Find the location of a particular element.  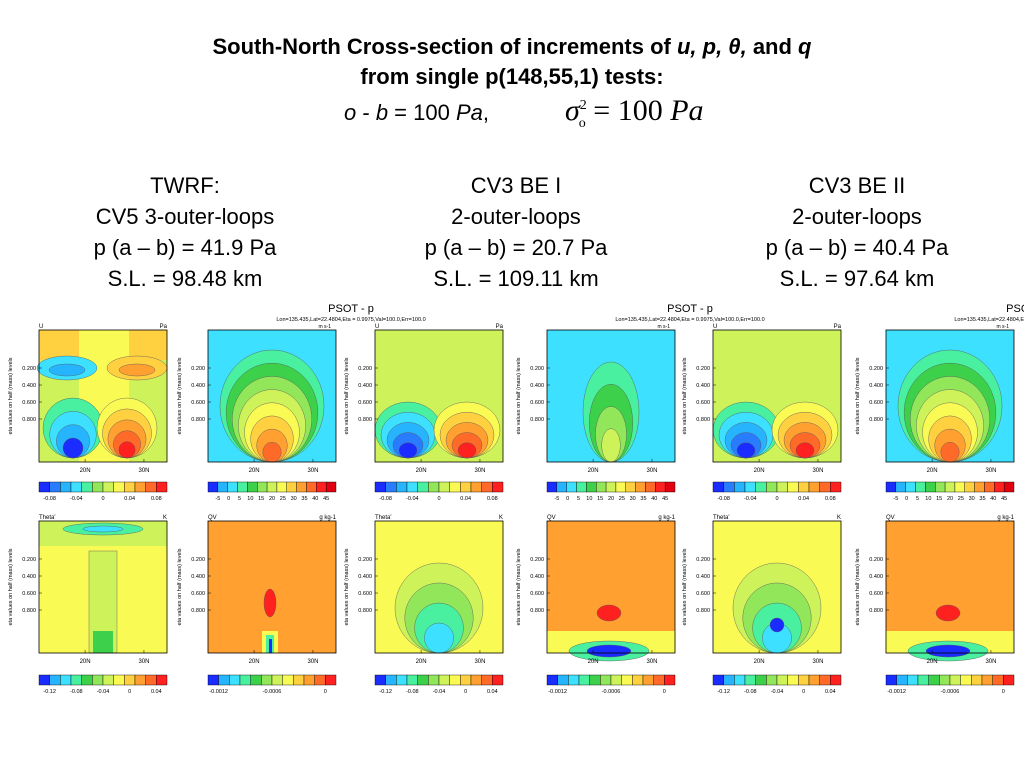

colorbar-label: 10 is located at coordinates (928, 499).